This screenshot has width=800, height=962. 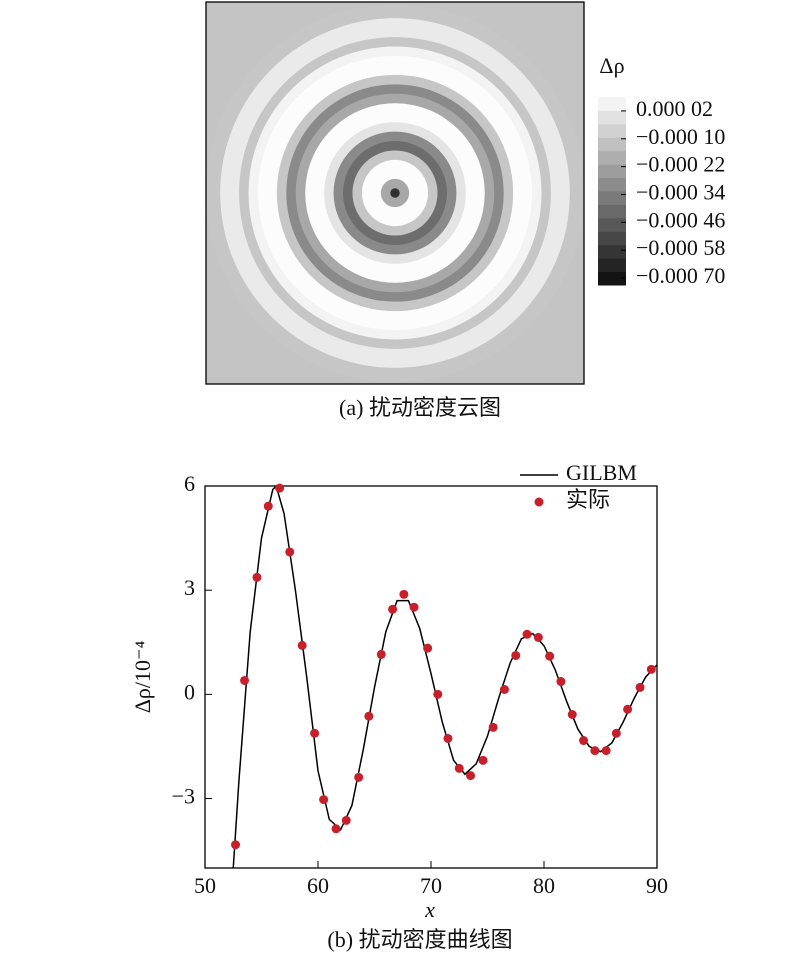 I want to click on y-tick-label: 6, so click(x=189, y=483).